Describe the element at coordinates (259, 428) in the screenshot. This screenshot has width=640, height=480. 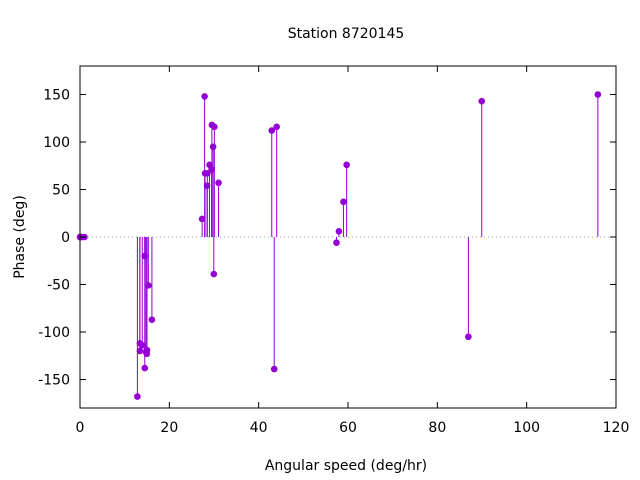
I see `x-tick-label: 40` at that location.